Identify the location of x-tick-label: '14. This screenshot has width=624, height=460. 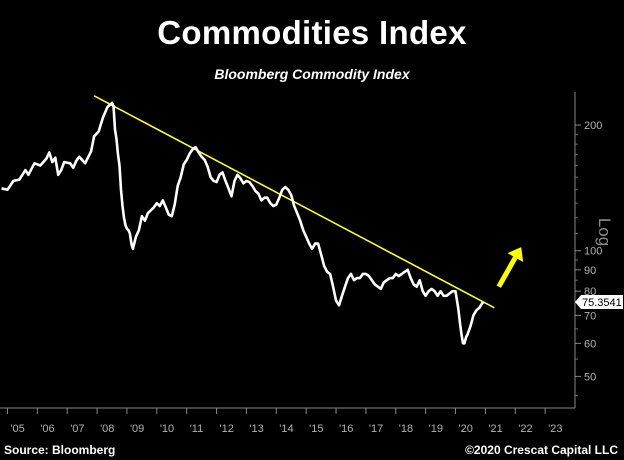
(286, 429).